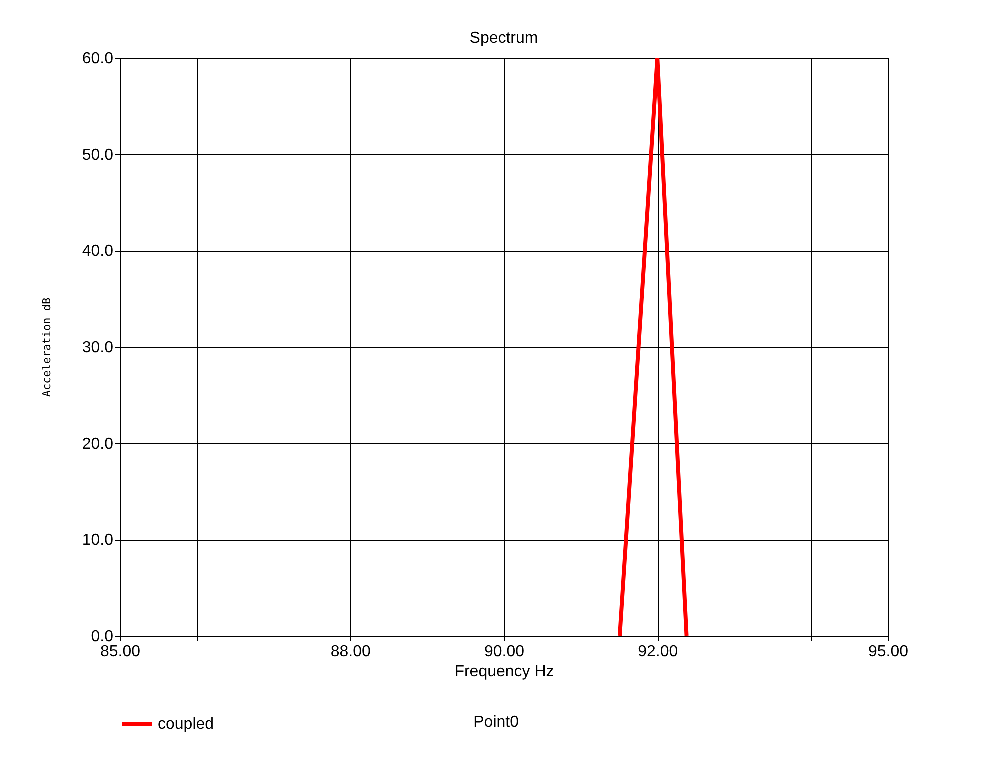  What do you see at coordinates (98, 541) in the screenshot?
I see `y-tick-label: 10.0` at bounding box center [98, 541].